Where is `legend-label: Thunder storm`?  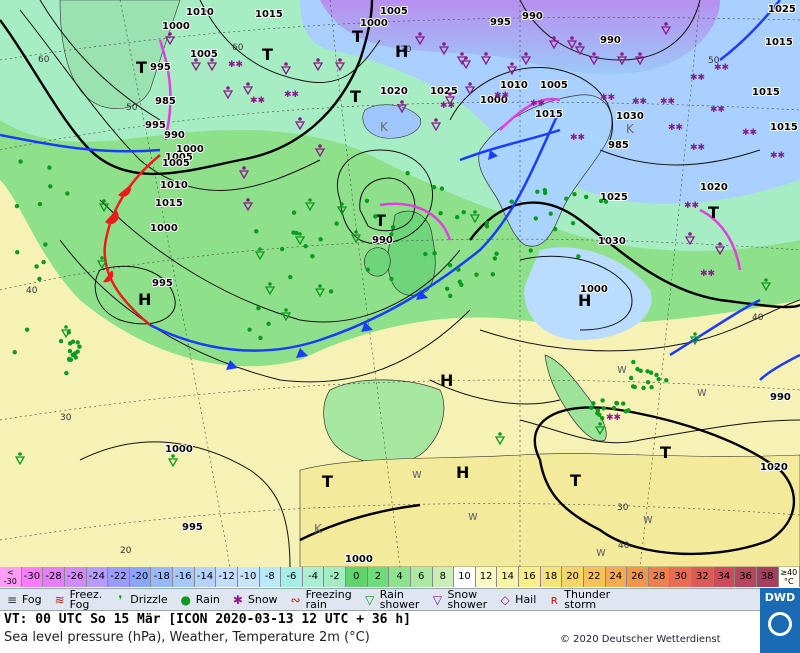
legend-label: Thunder storm is located at coordinates (587, 599).